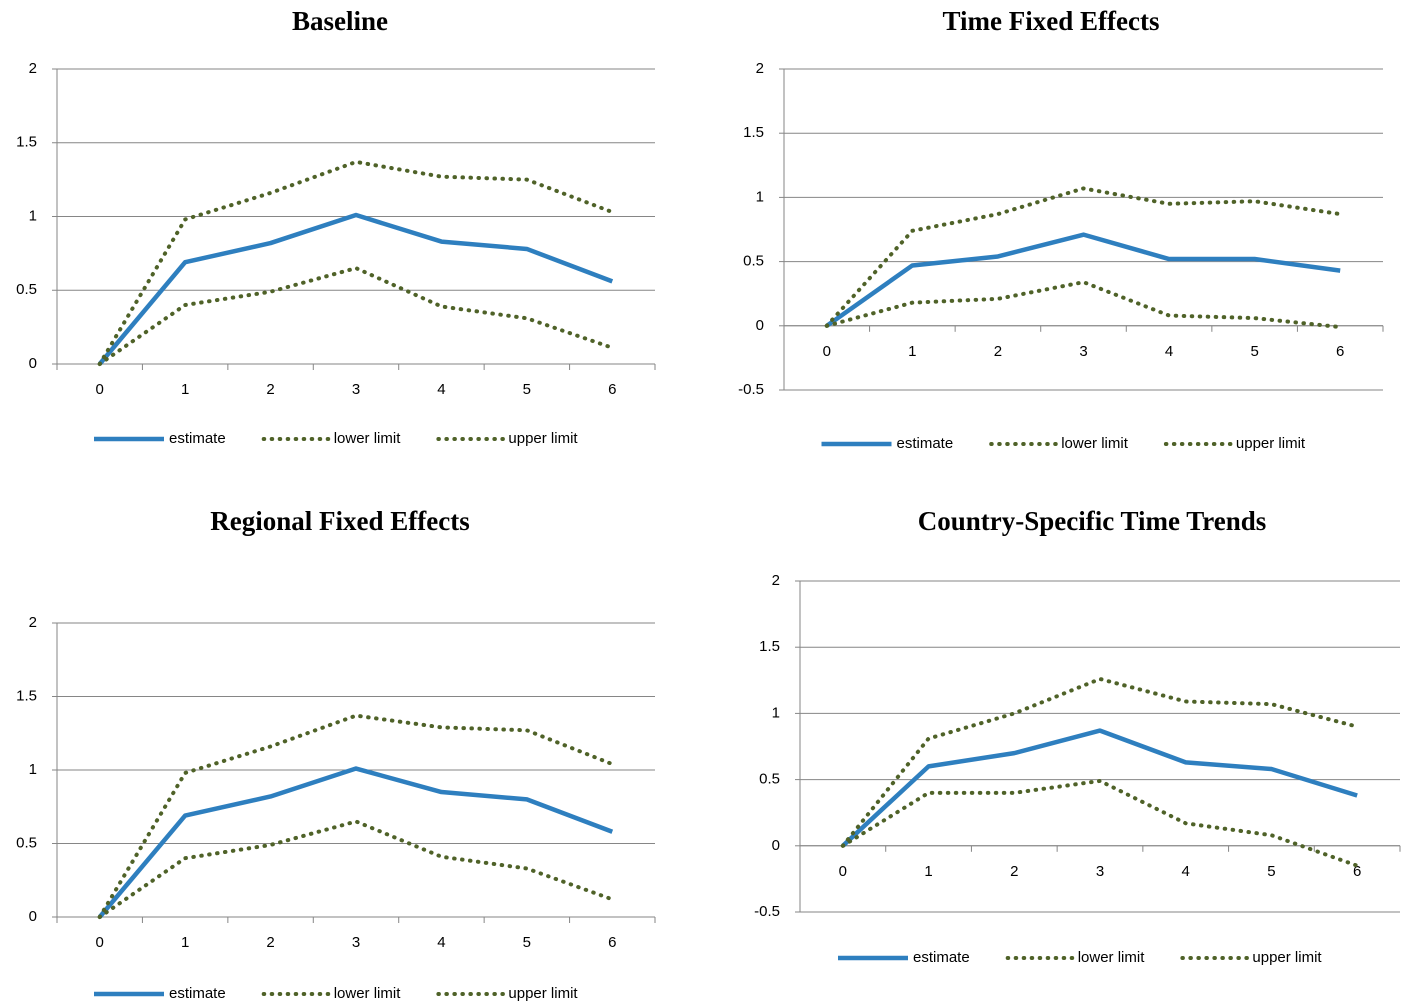  What do you see at coordinates (1051, 21) in the screenshot?
I see `chart-title: Time Fixed Effects` at bounding box center [1051, 21].